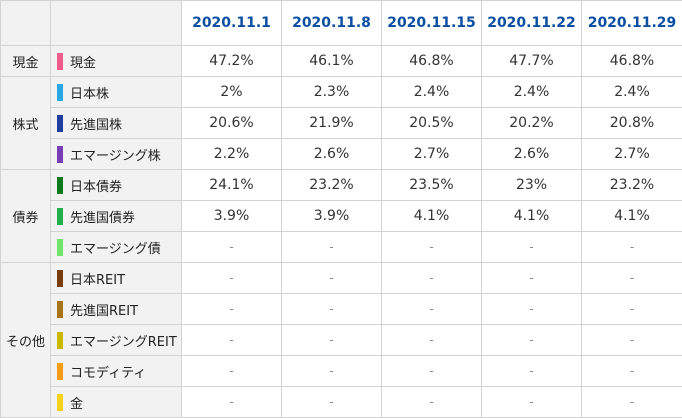 The image size is (682, 418). What do you see at coordinates (331, 154) in the screenshot?
I see `value-cell: 2.6%` at bounding box center [331, 154].